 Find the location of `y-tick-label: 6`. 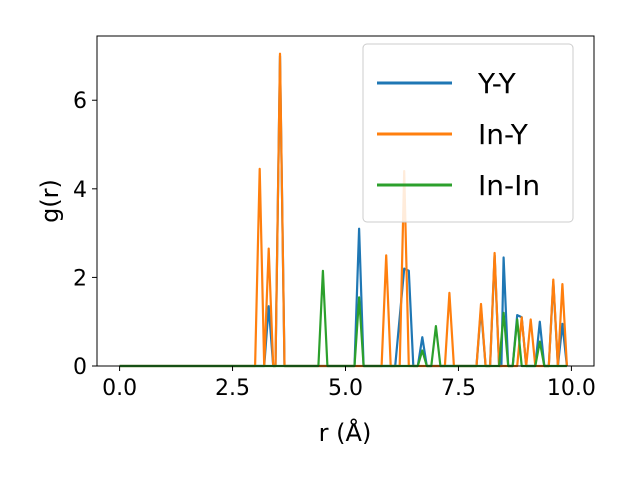

y-tick-label: 6 is located at coordinates (80, 101).